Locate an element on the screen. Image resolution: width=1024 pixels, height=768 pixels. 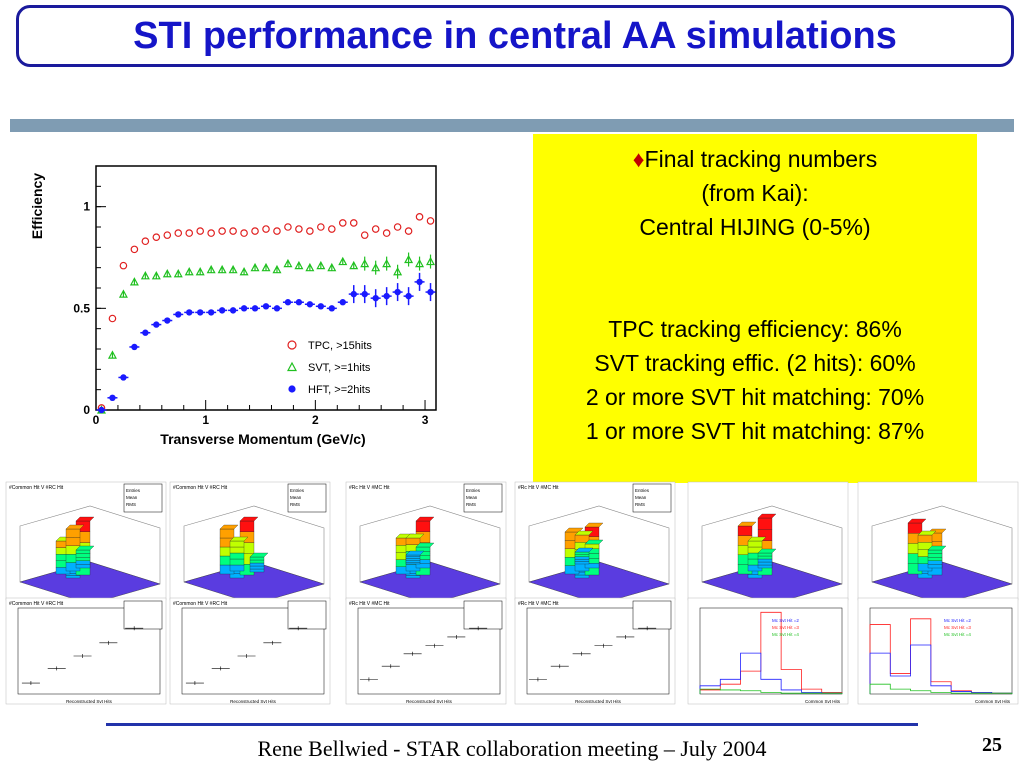
x-tick-label: 2 is located at coordinates (315, 420).